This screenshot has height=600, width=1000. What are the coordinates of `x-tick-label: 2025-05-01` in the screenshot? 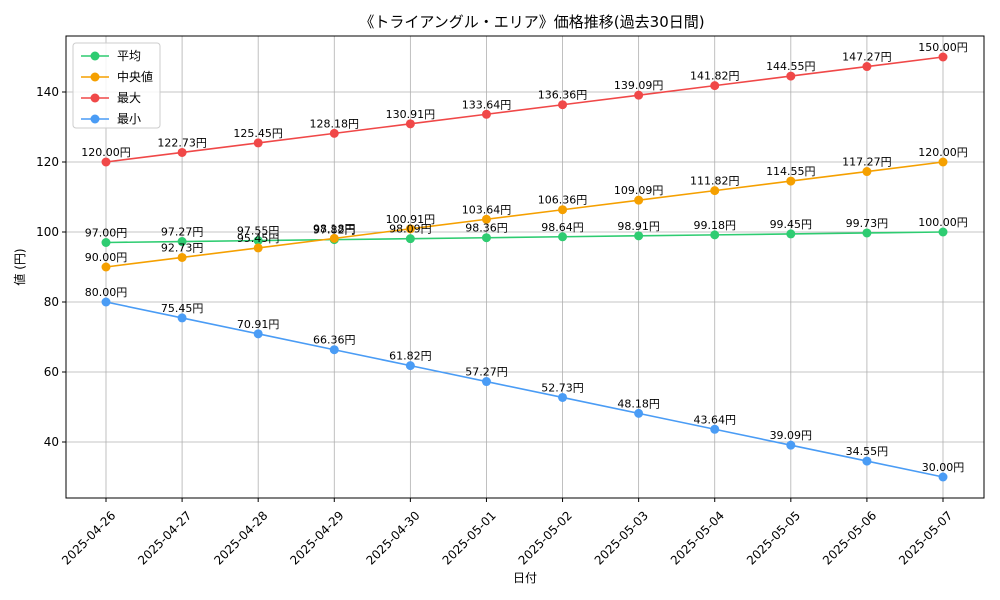 It's located at (469, 537).